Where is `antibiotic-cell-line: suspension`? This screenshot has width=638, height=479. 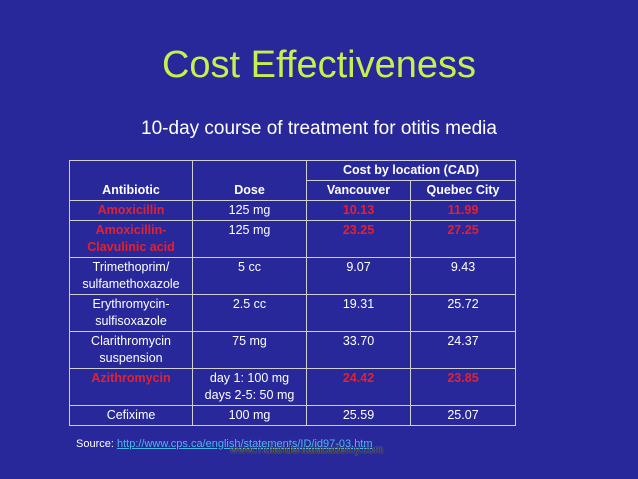 antibiotic-cell-line: suspension is located at coordinates (131, 358).